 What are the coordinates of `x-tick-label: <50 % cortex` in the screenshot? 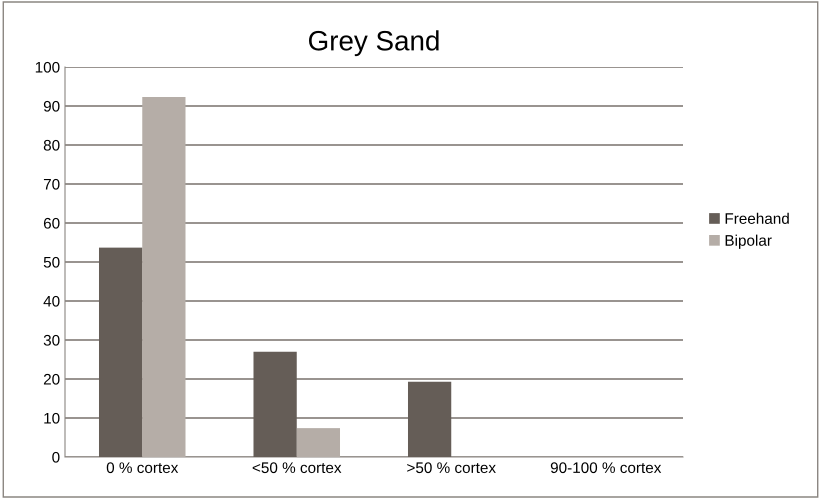 It's located at (297, 468).